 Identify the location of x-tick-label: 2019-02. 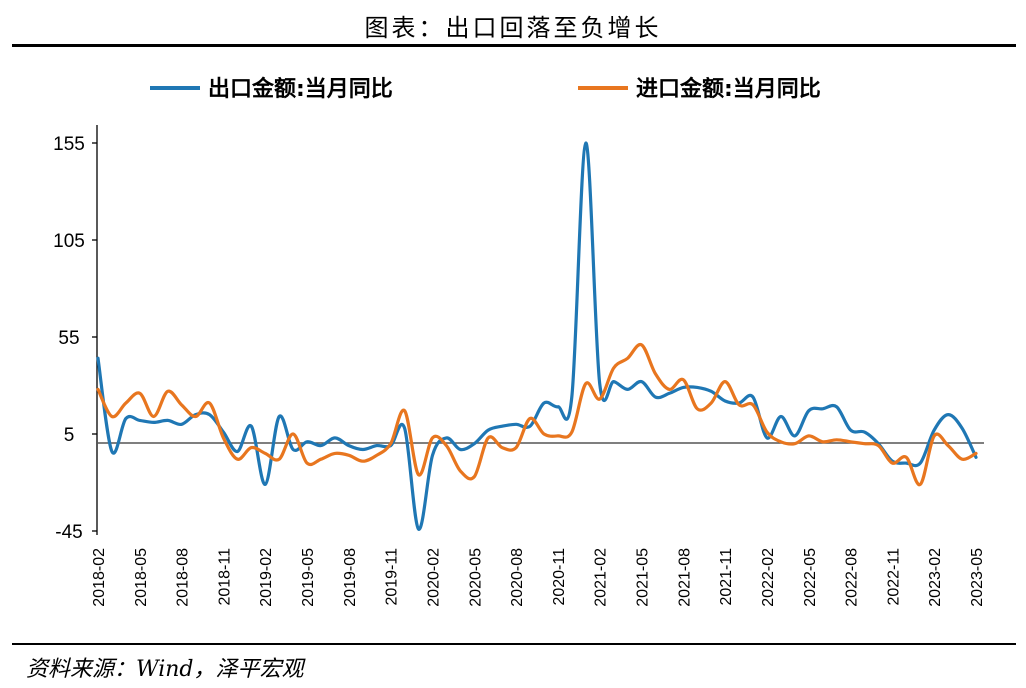
(266, 577).